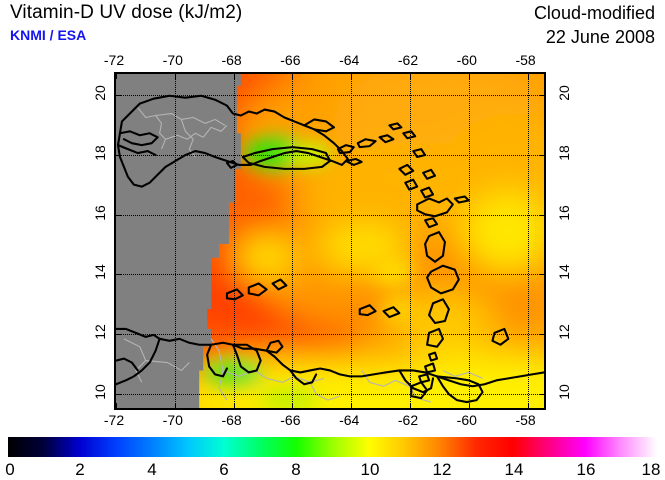 This screenshot has width=665, height=480. What do you see at coordinates (80, 469) in the screenshot?
I see `colorbar-tick-label: 2` at bounding box center [80, 469].